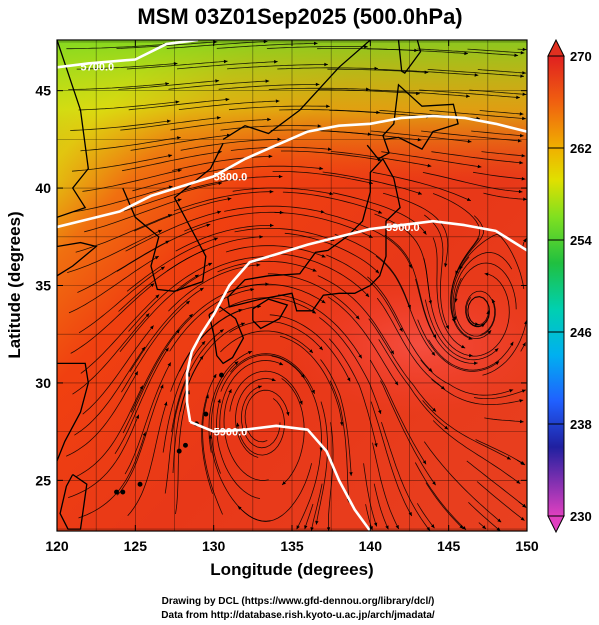  Describe the element at coordinates (292, 546) in the screenshot. I see `x-tick-label: 135` at that location.